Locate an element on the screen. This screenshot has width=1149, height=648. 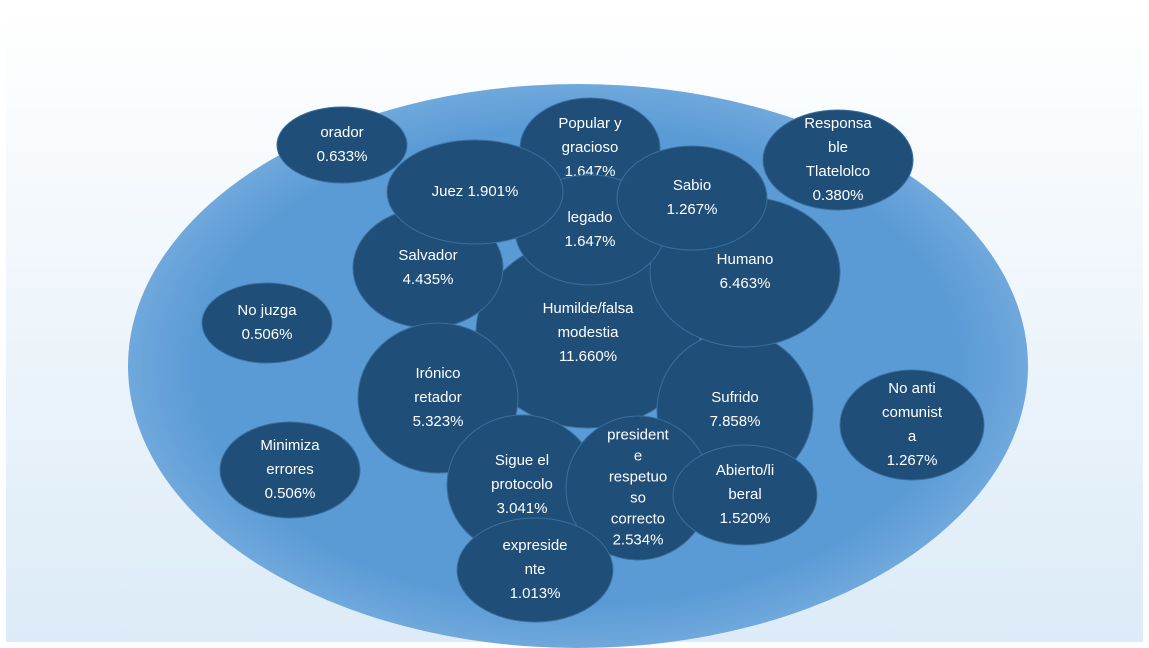
bubble-label: 0.380% is located at coordinates (838, 195).